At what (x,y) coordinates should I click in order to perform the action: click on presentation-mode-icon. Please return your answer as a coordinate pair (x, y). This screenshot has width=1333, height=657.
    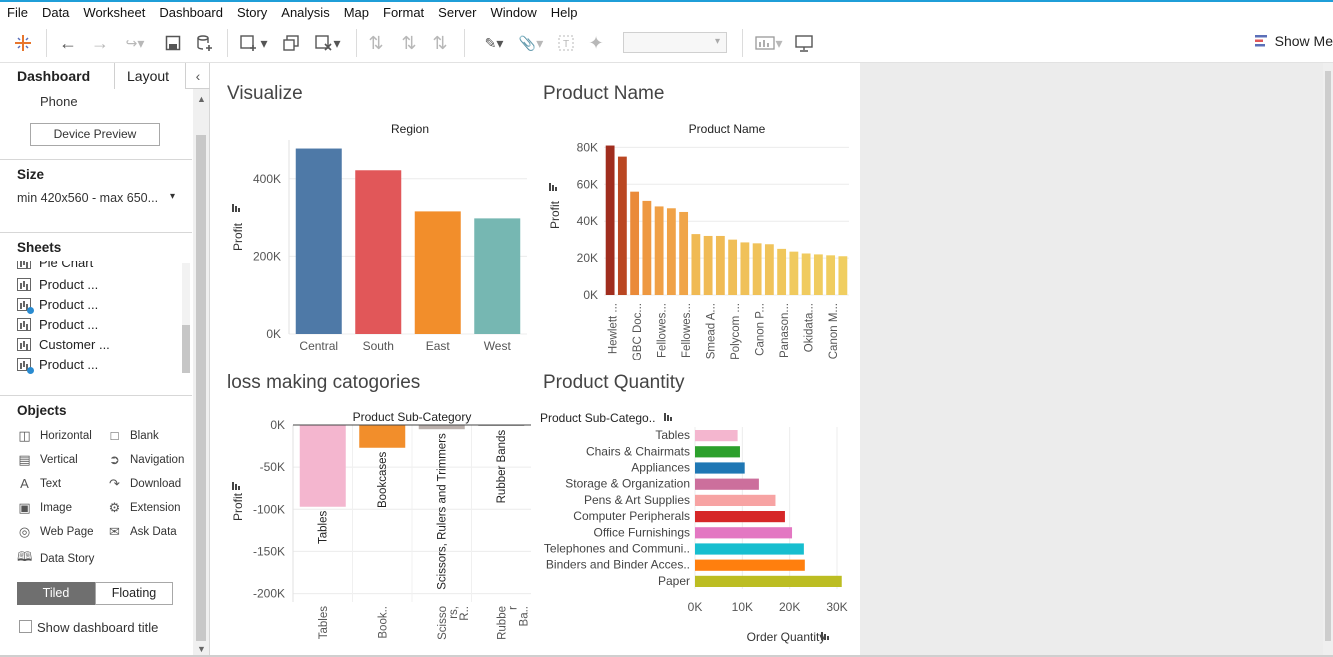
    Looking at the image, I should click on (804, 43).